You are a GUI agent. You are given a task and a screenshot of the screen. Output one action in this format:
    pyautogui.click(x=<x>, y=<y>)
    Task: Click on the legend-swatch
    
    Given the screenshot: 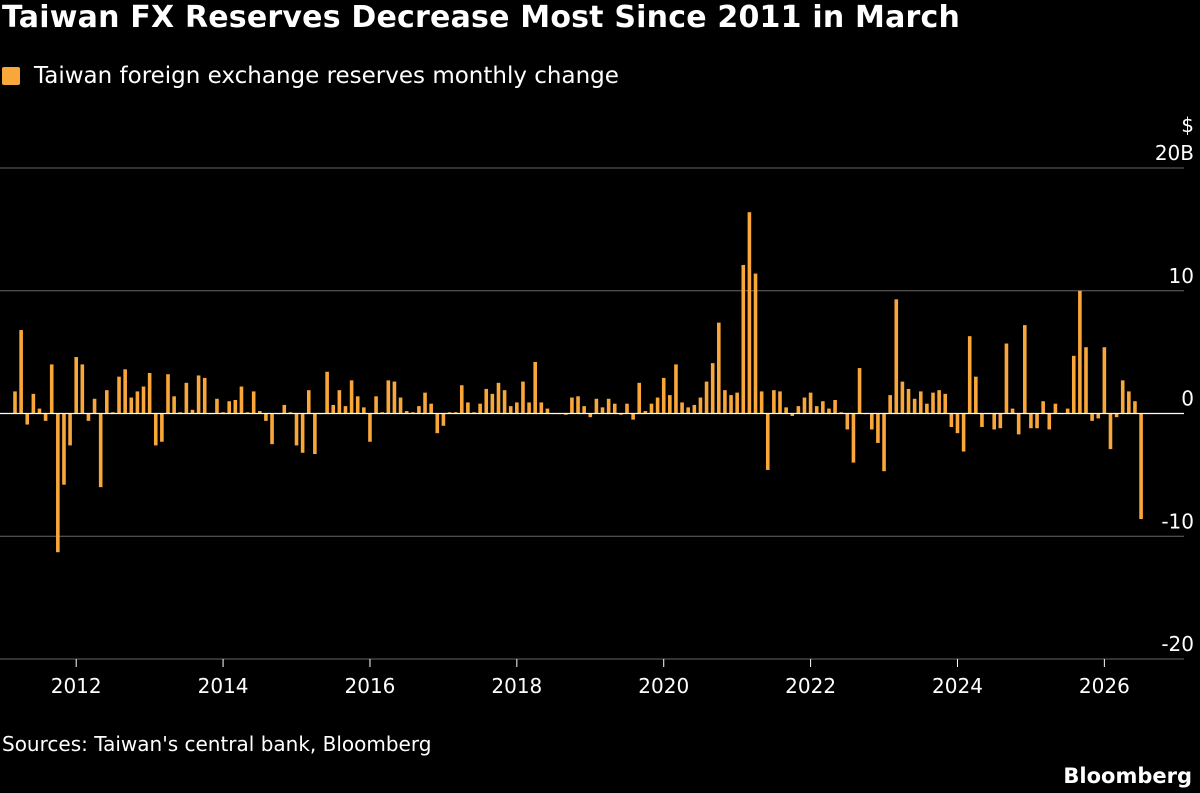 What is the action you would take?
    pyautogui.click(x=11, y=76)
    